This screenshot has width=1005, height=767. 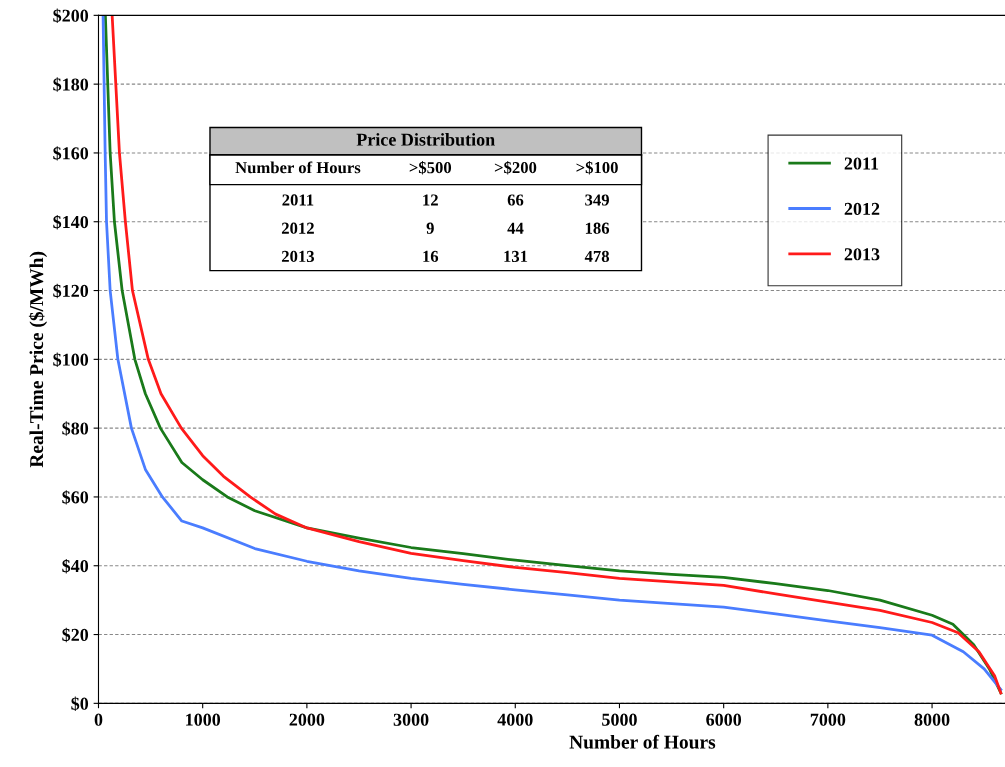 What do you see at coordinates (75, 428) in the screenshot?
I see `y-tick-label: $80` at bounding box center [75, 428].